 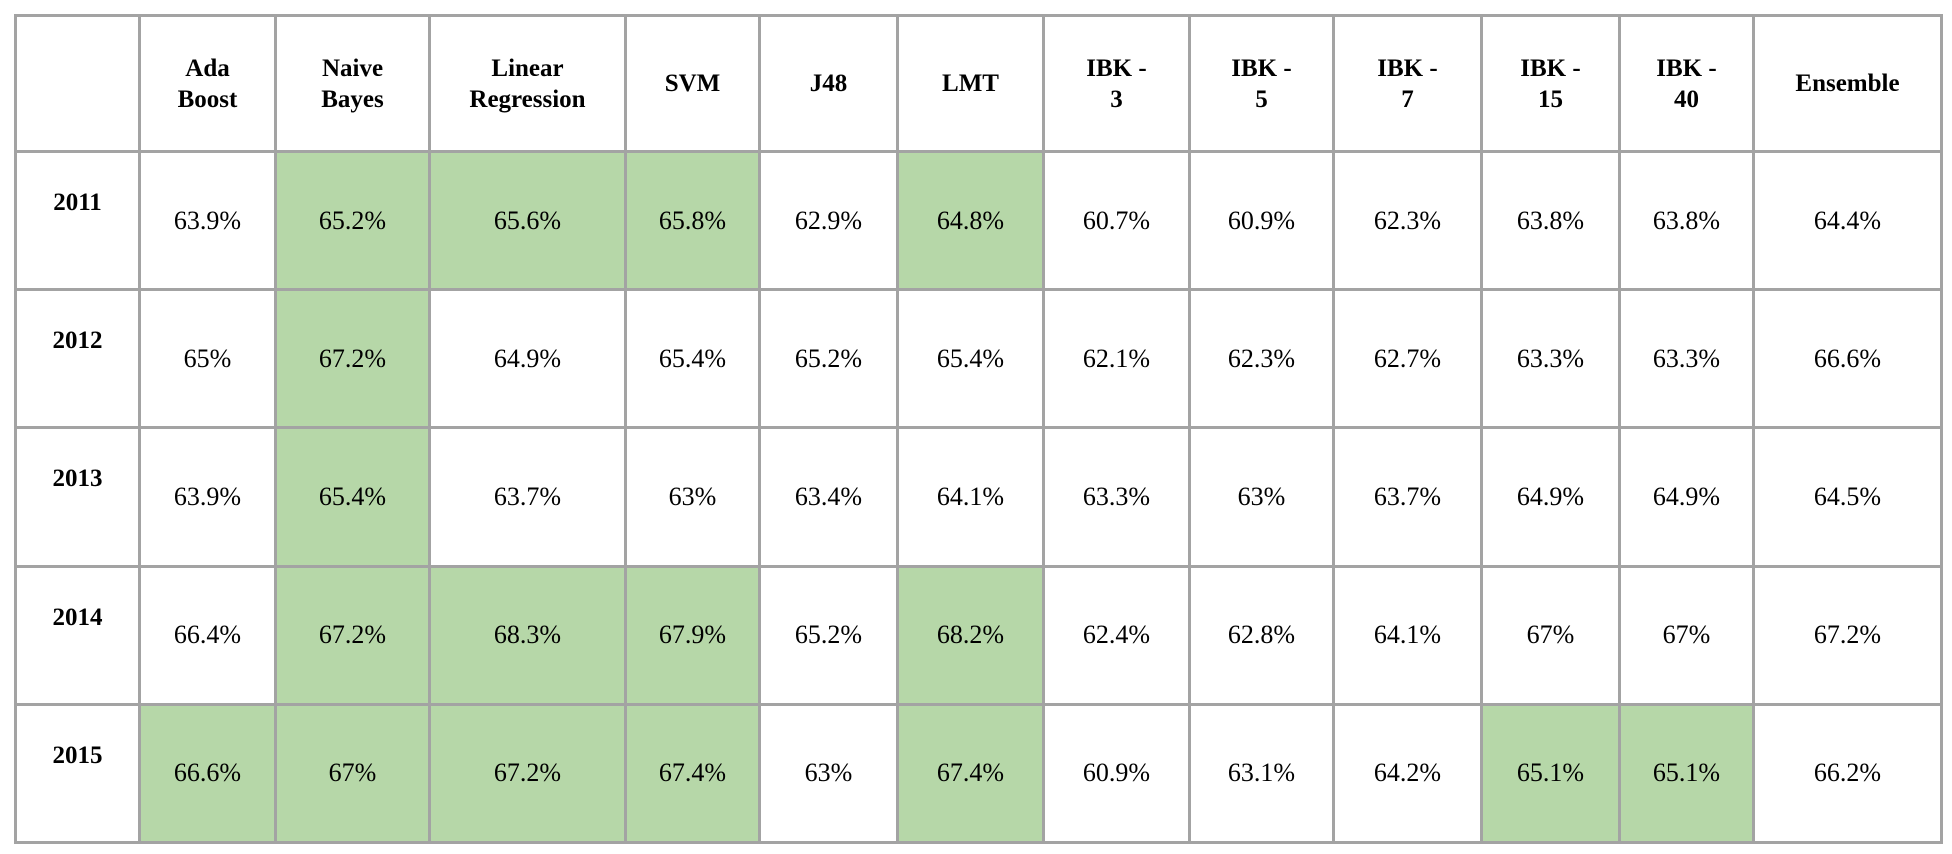 I want to click on accuracy-cell: 64.5%, so click(x=1847, y=497).